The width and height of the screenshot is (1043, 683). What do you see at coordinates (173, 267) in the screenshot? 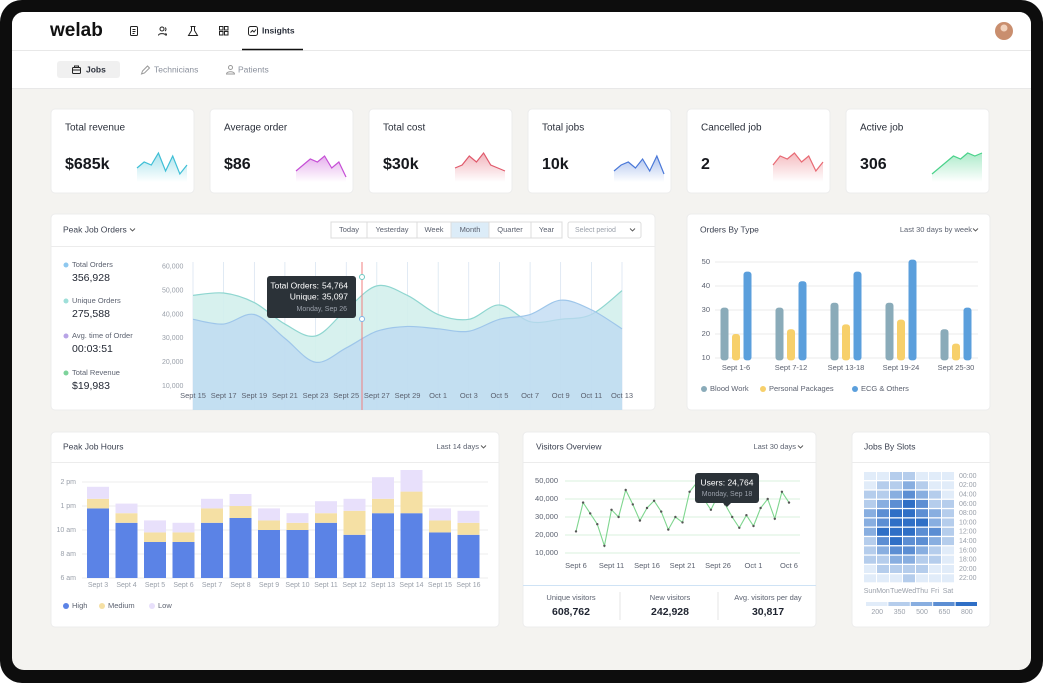
I see `y-tick-label: 60,000` at bounding box center [173, 267].